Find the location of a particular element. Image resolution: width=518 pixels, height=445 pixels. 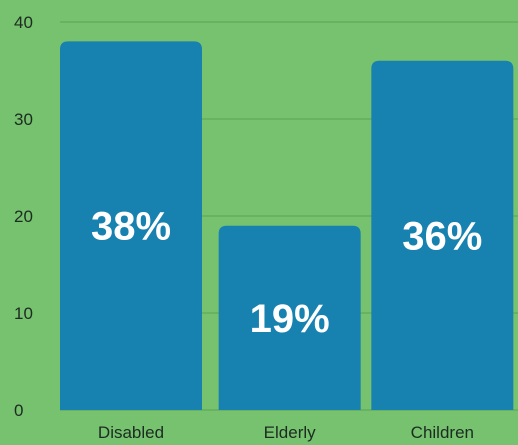

x-tick-label-disabled: Disabled is located at coordinates (131, 432).